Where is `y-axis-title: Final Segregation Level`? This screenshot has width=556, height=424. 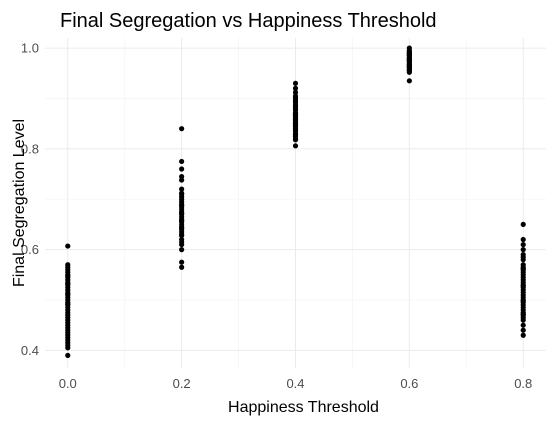 y-axis-title: Final Segregation Level is located at coordinates (19, 203).